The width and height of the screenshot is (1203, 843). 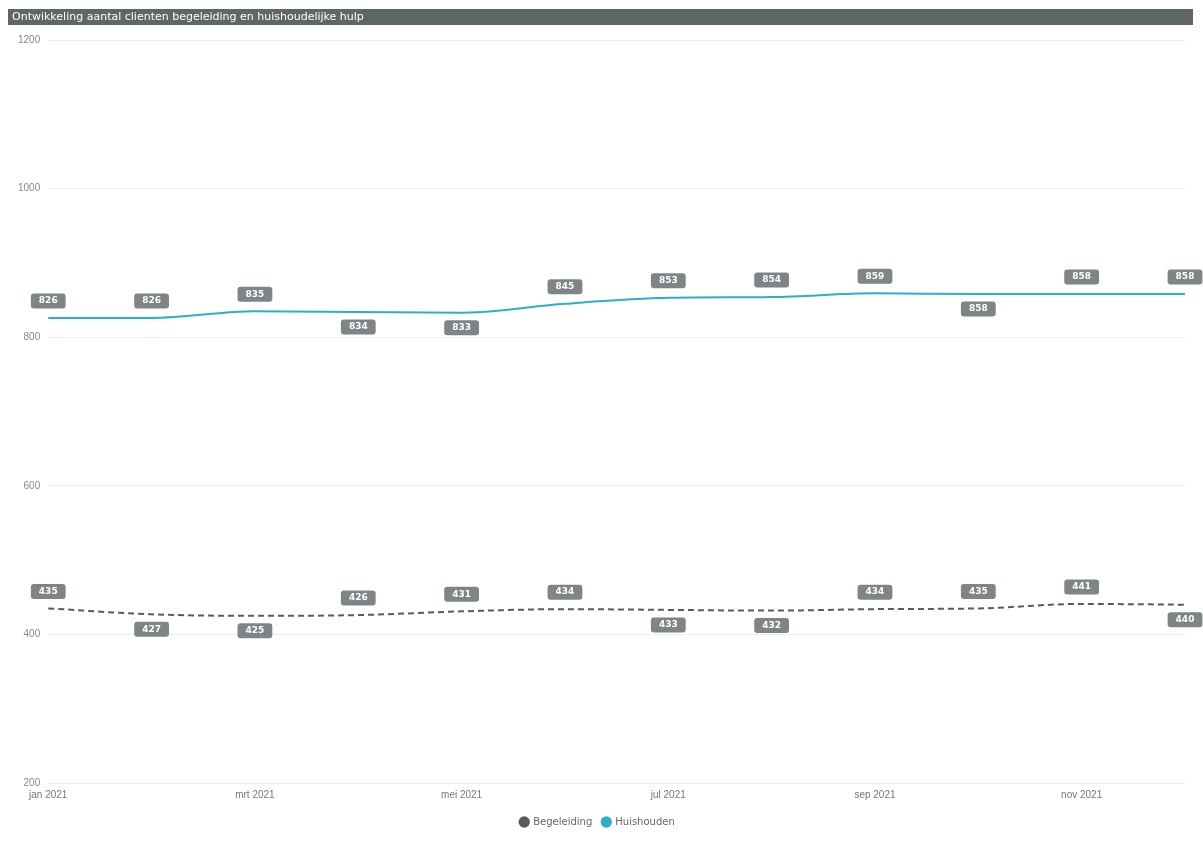 What do you see at coordinates (616, 609) in the screenshot?
I see `line-series` at bounding box center [616, 609].